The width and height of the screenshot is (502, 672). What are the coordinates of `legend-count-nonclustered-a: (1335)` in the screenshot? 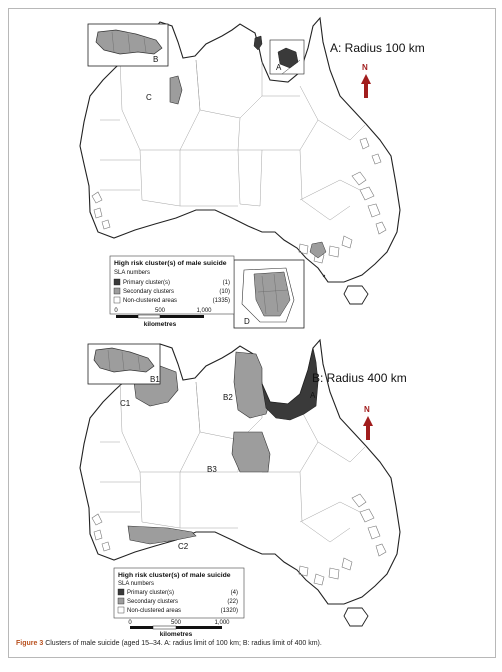 It's located at (221, 301).